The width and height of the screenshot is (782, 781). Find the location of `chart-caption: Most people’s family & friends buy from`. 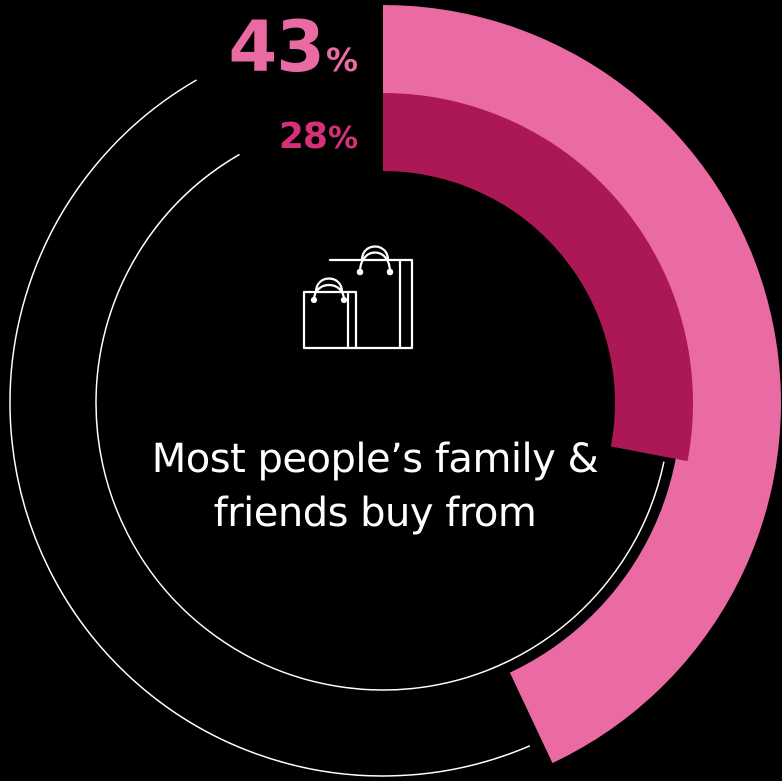

chart-caption: Most people’s family & friends buy from is located at coordinates (375, 486).